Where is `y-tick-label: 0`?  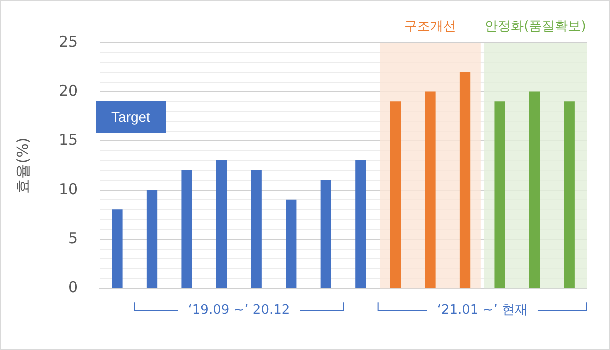 y-tick-label: 0 is located at coordinates (73, 287).